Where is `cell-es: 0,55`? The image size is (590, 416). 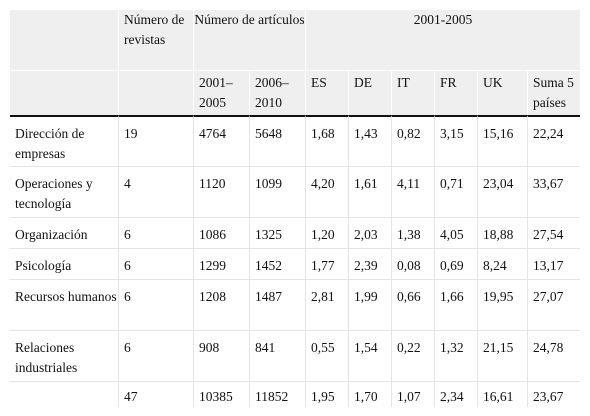
cell-es: 0,55 is located at coordinates (326, 355).